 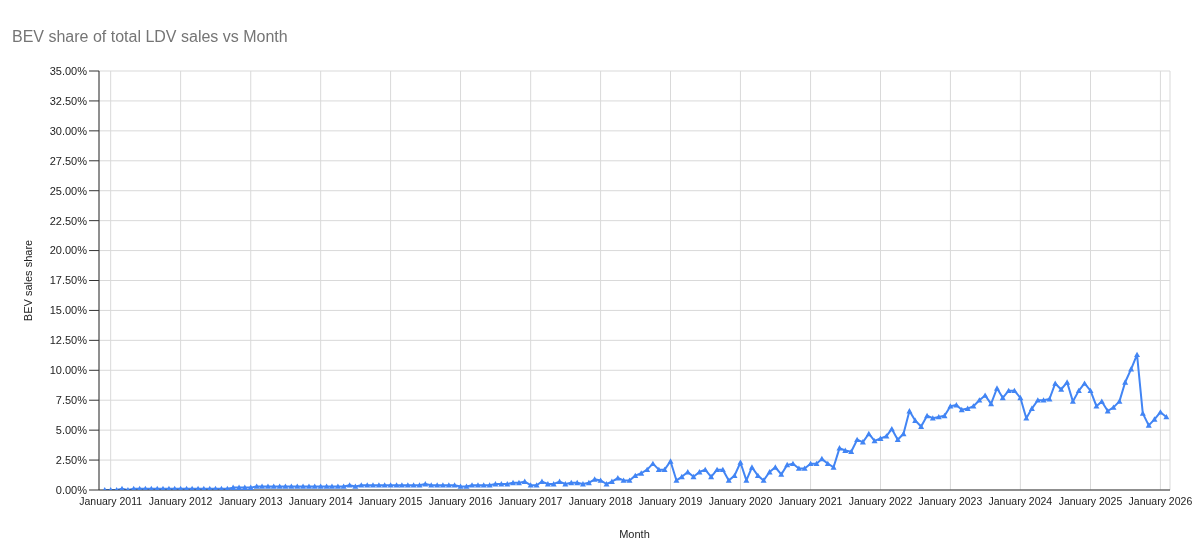 What do you see at coordinates (740, 501) in the screenshot?
I see `x-tick-label: January 2020` at bounding box center [740, 501].